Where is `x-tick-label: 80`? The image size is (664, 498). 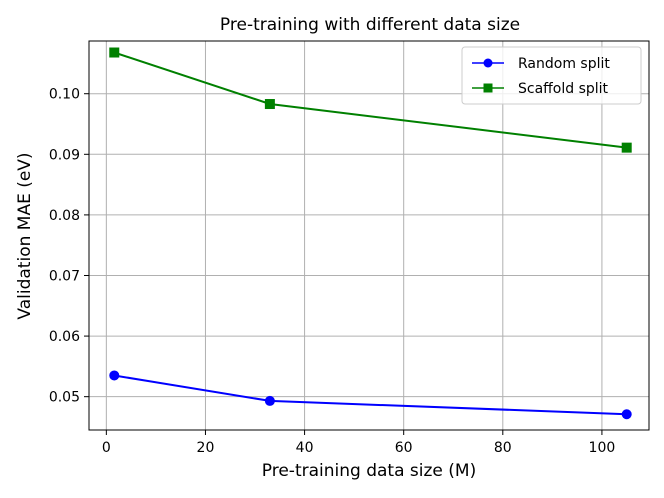 x-tick-label: 80 is located at coordinates (503, 448).